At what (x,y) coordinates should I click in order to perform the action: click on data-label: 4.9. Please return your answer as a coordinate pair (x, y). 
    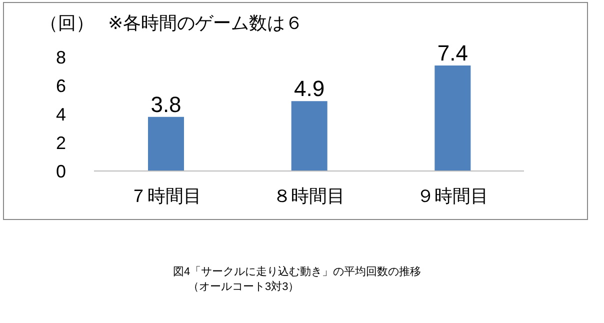
    Looking at the image, I should click on (309, 89).